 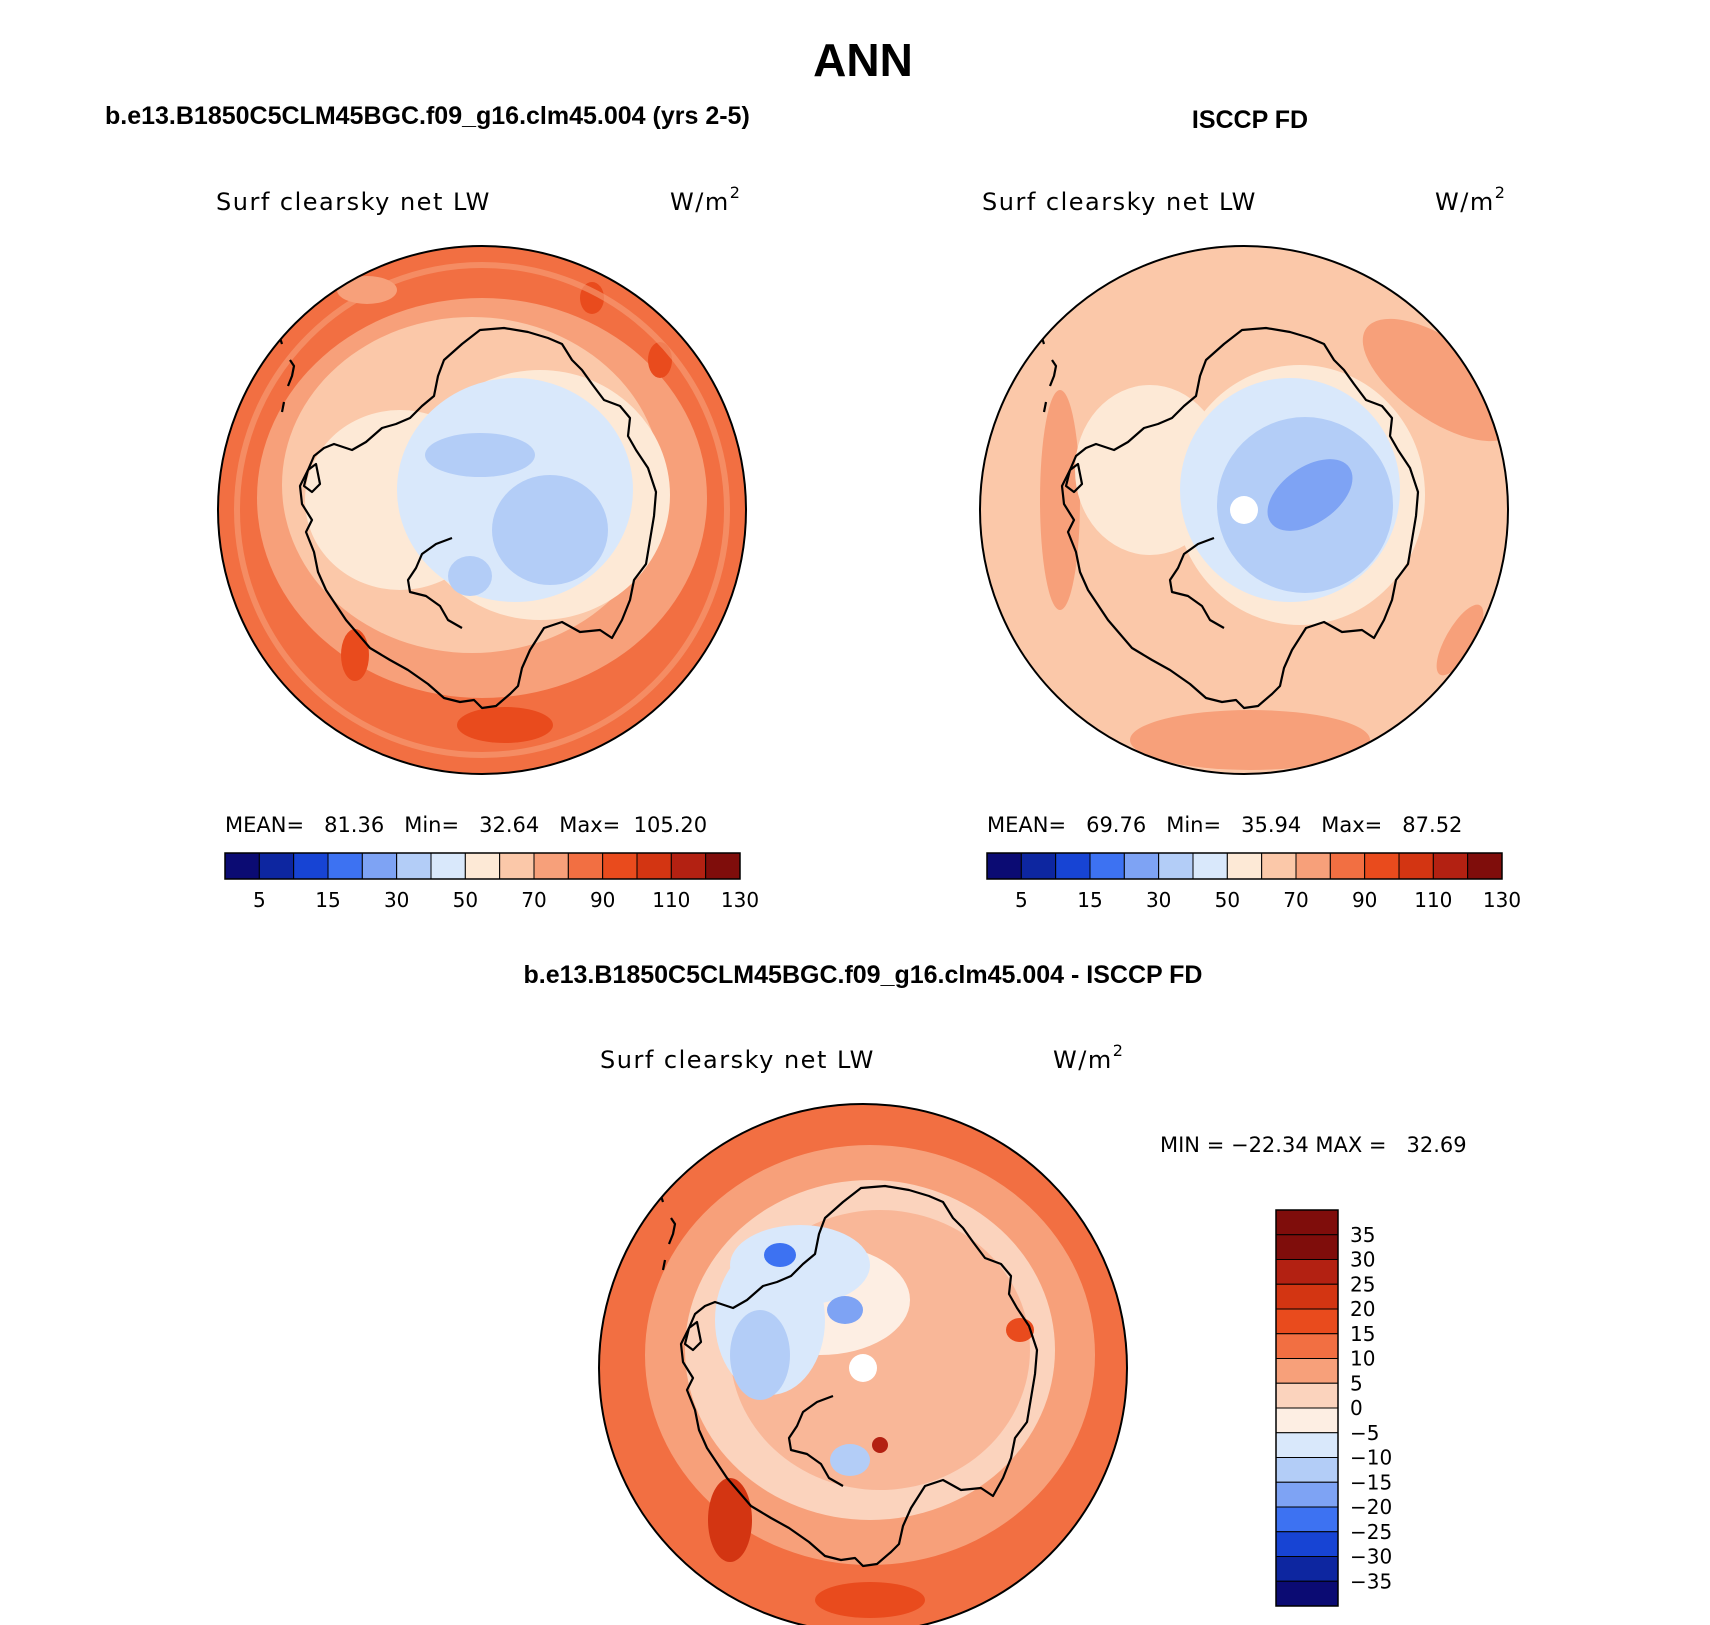 I want to click on stats-text: MEAN= 69.76 Min= 35.94 Max= 87.52, so click(x=1224, y=825).